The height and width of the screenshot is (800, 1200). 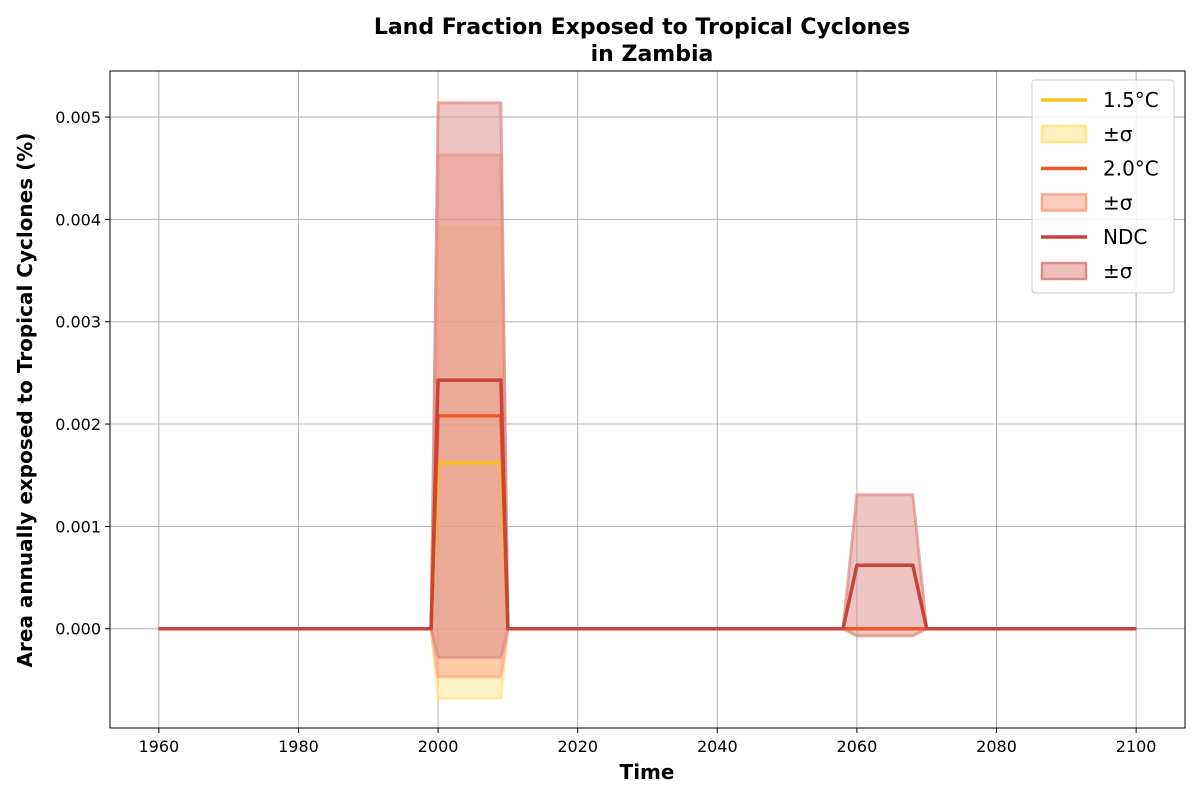 I want to click on y-tick-label: 0.003, so click(x=78, y=322).